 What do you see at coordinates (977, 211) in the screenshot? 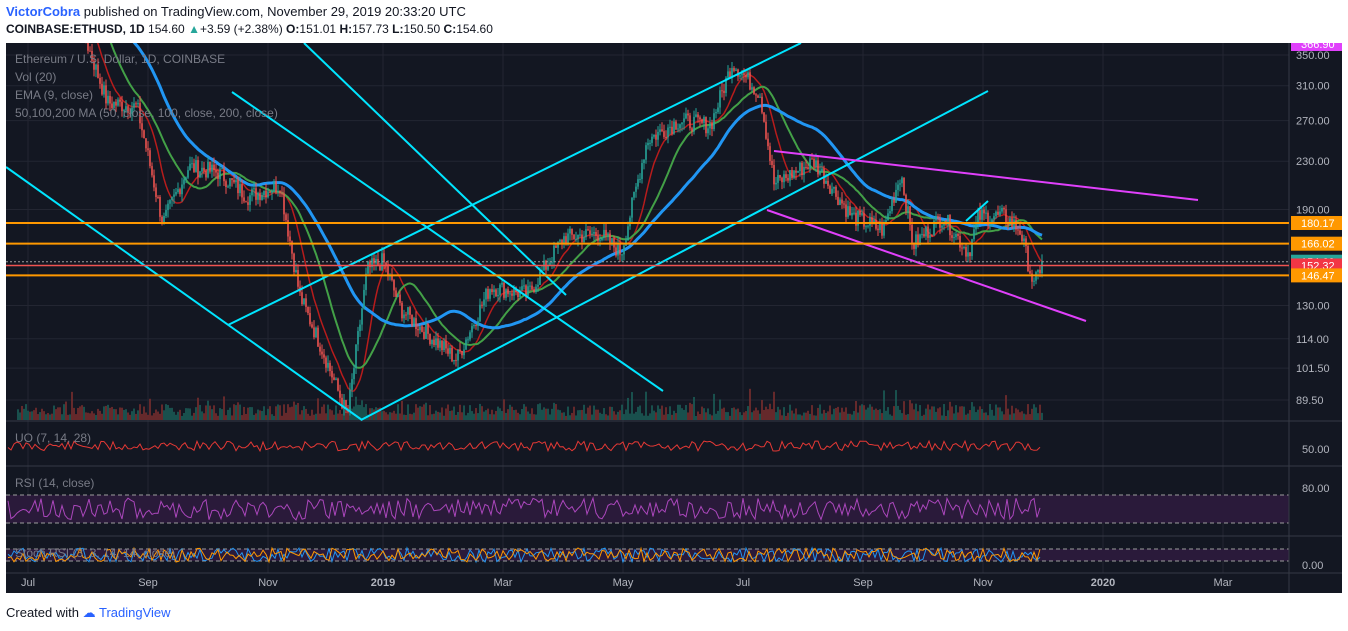
I see `cyan-small-line` at bounding box center [977, 211].